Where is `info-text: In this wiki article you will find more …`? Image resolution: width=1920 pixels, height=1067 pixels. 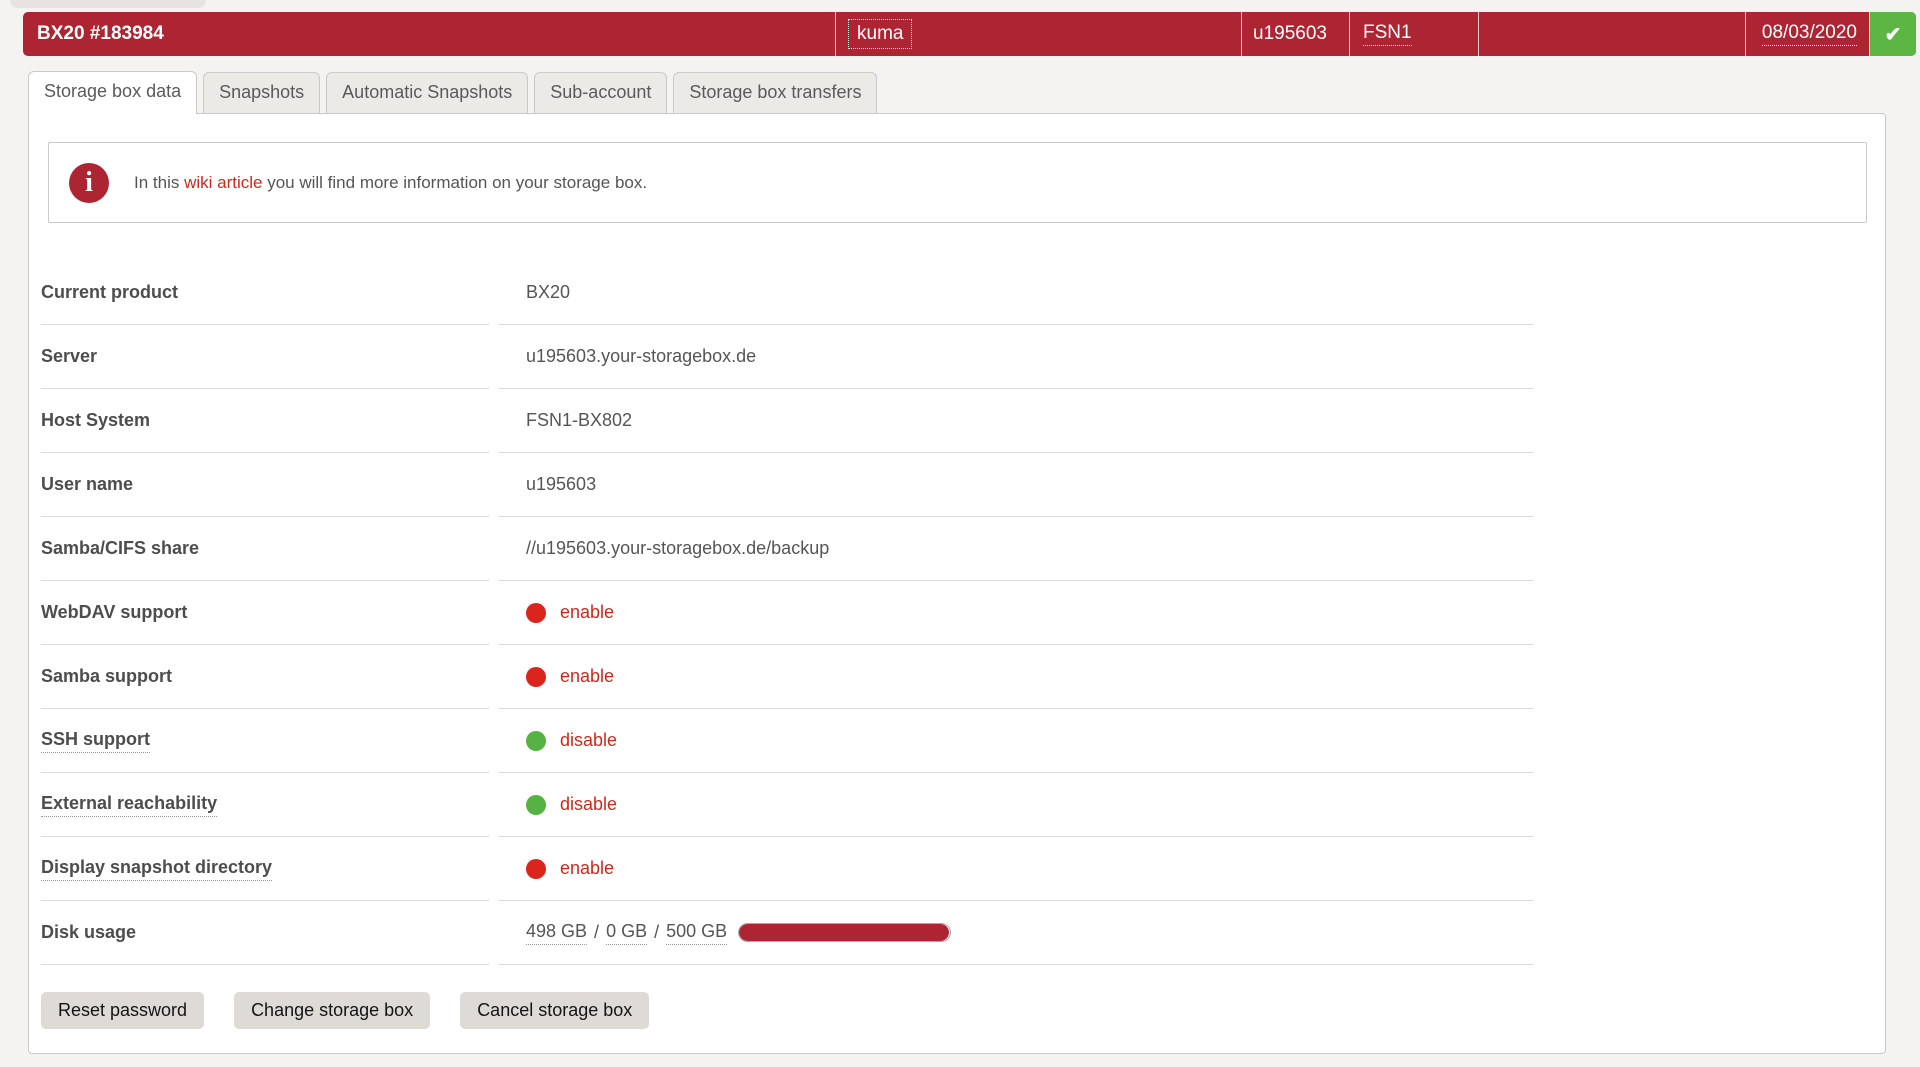
info-text: In this wiki article you will find more … is located at coordinates (390, 183).